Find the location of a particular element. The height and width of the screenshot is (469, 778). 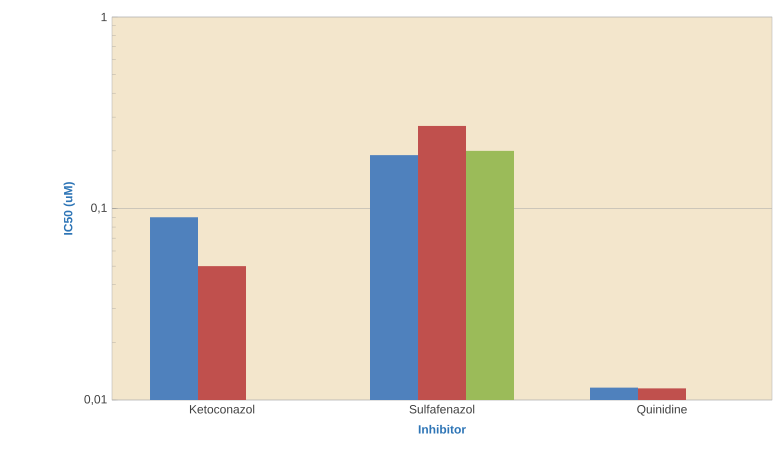

y-axis-title: IC50 (uM) is located at coordinates (69, 208).